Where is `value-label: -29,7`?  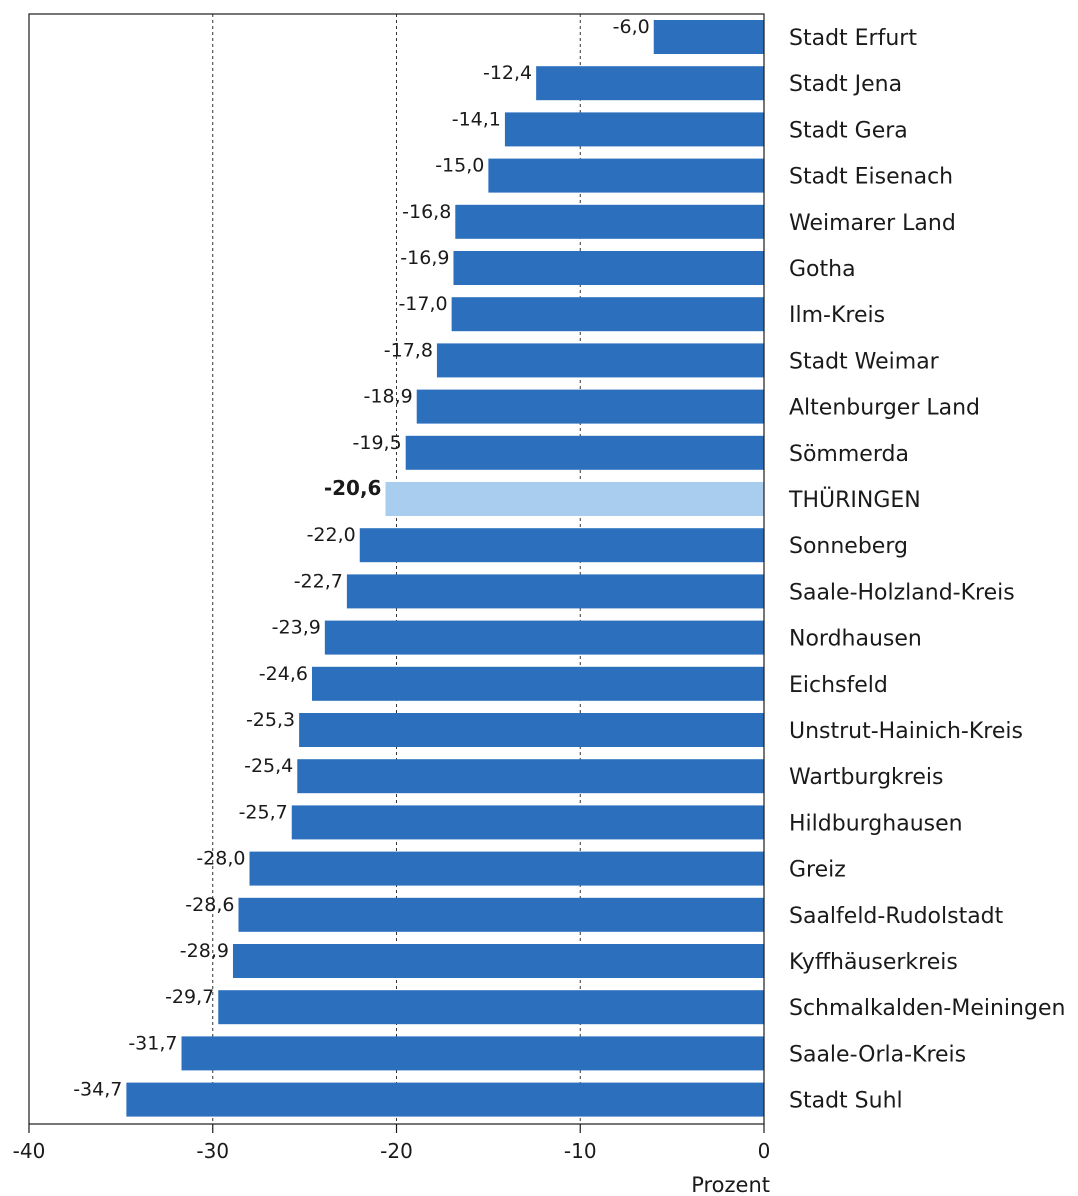 value-label: -29,7 is located at coordinates (189, 997).